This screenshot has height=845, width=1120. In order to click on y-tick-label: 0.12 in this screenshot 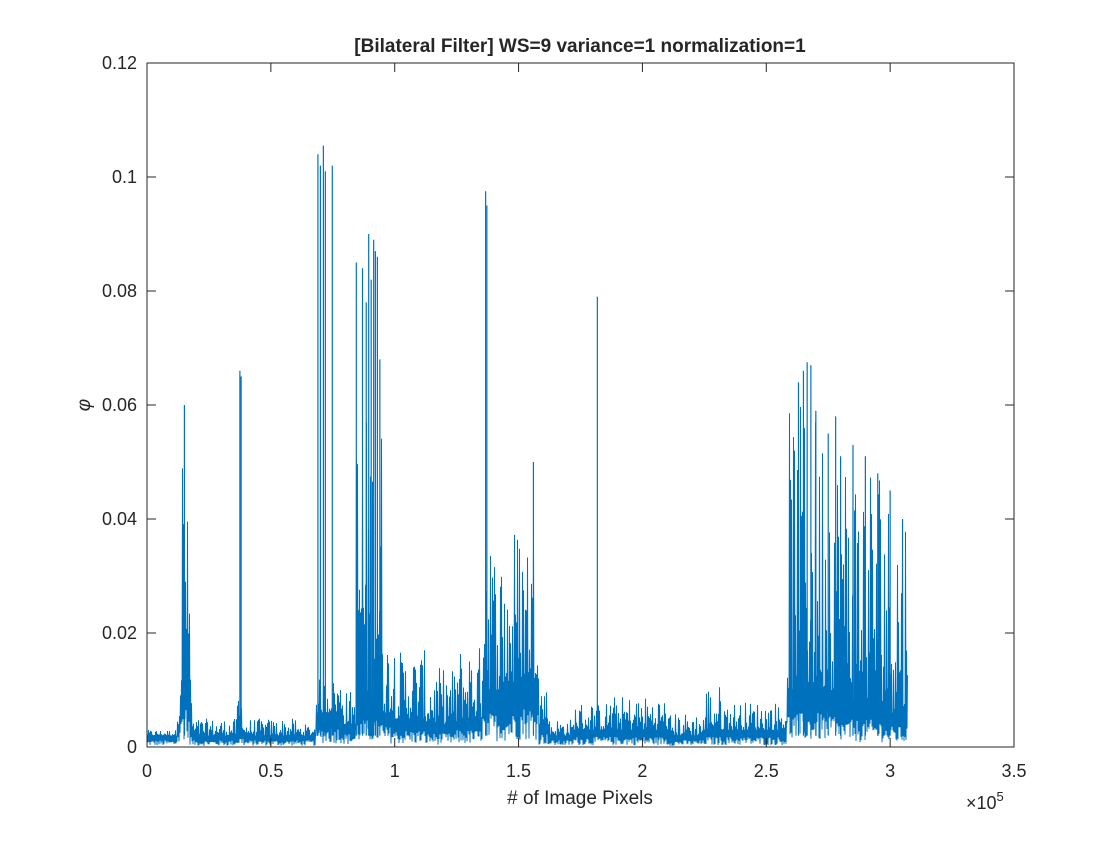, I will do `click(119, 63)`.